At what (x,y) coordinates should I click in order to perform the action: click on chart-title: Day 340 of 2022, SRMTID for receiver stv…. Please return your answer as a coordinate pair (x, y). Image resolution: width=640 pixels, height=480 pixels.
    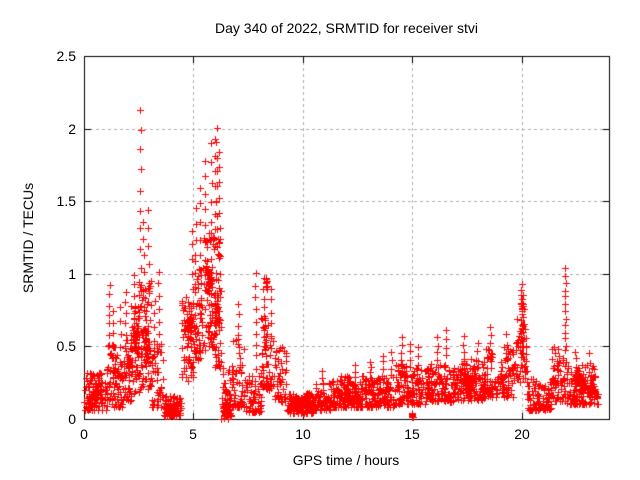
    Looking at the image, I should click on (346, 28).